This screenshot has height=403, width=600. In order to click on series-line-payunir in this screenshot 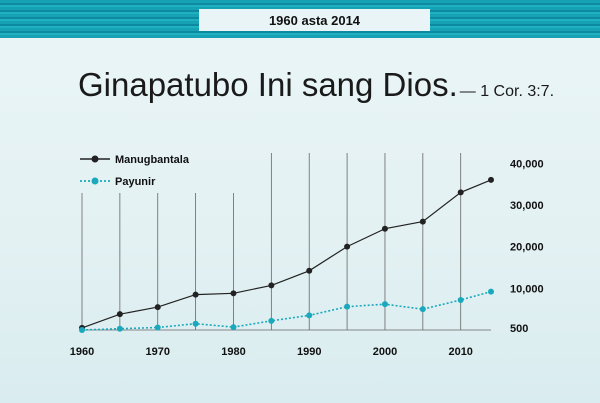, I will do `click(286, 310)`.